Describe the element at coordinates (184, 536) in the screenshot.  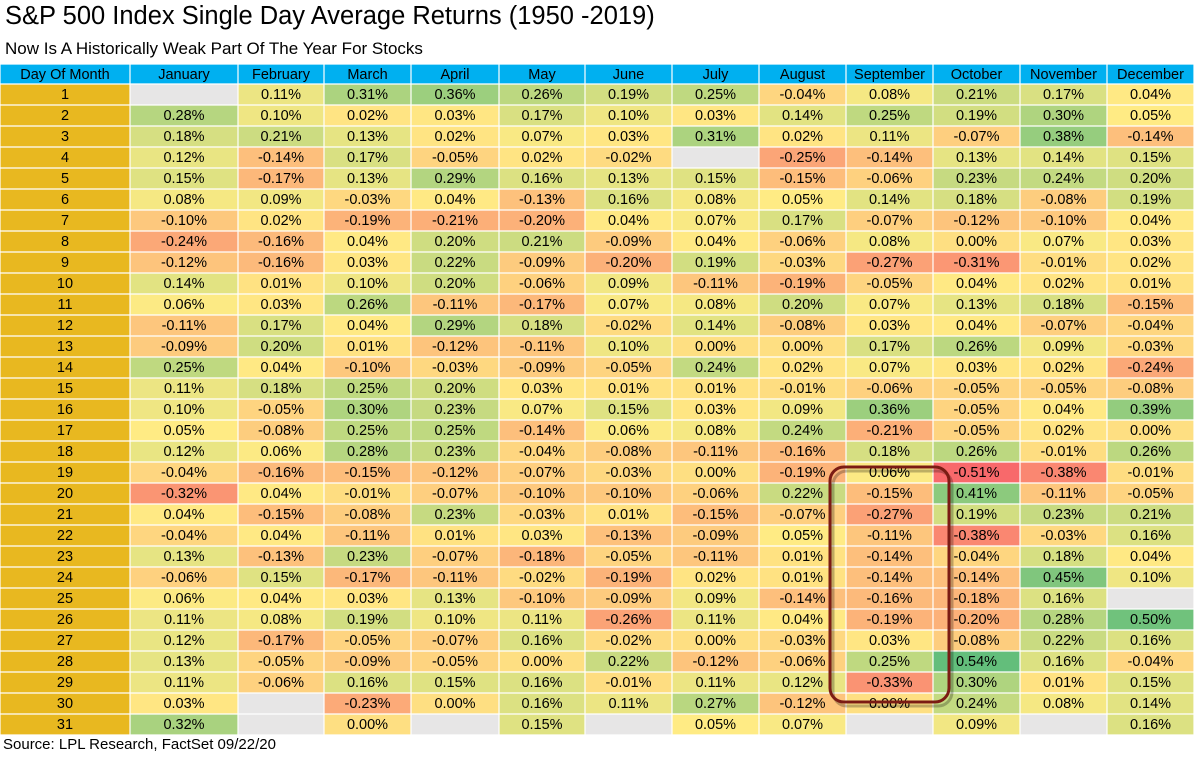
I see `value-label: -0.04%` at that location.